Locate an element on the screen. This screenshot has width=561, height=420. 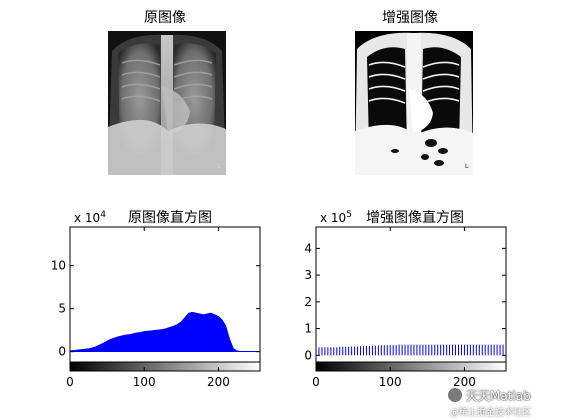
hist1-exponent: x 104 is located at coordinates (90, 217).